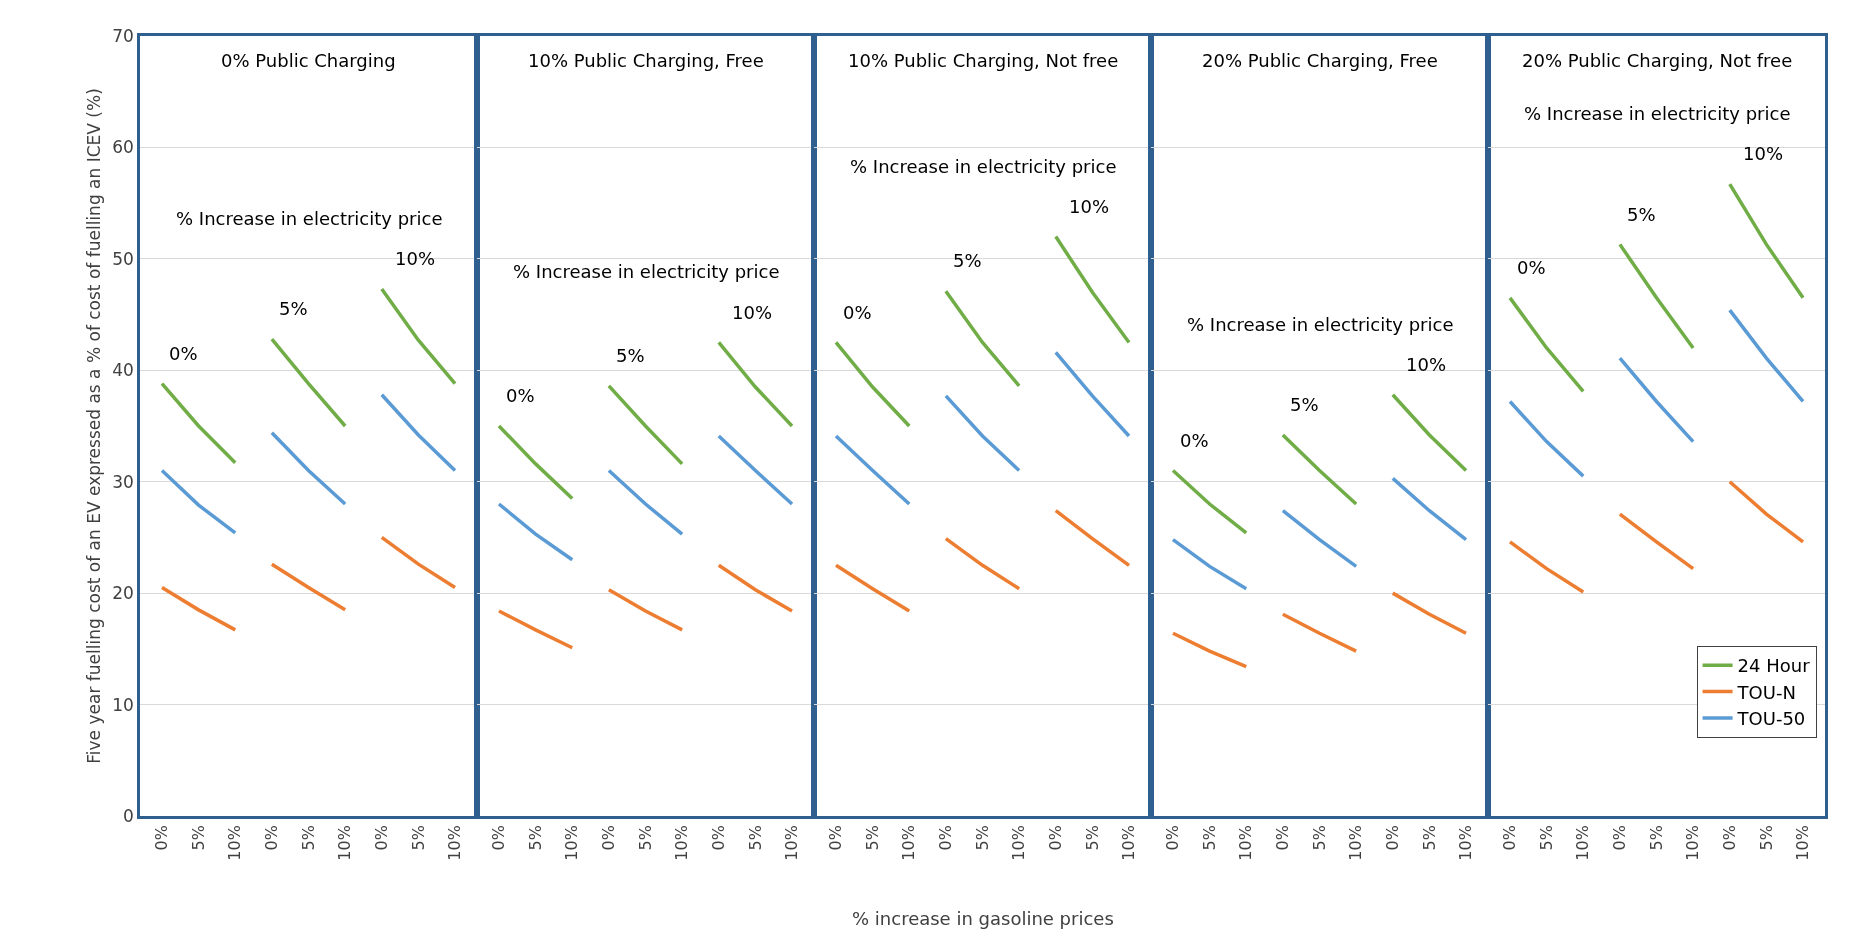 This screenshot has height=935, width=1861. What do you see at coordinates (1657, 60) in the screenshot?
I see `text: 20% Public Charging, Not free` at bounding box center [1657, 60].